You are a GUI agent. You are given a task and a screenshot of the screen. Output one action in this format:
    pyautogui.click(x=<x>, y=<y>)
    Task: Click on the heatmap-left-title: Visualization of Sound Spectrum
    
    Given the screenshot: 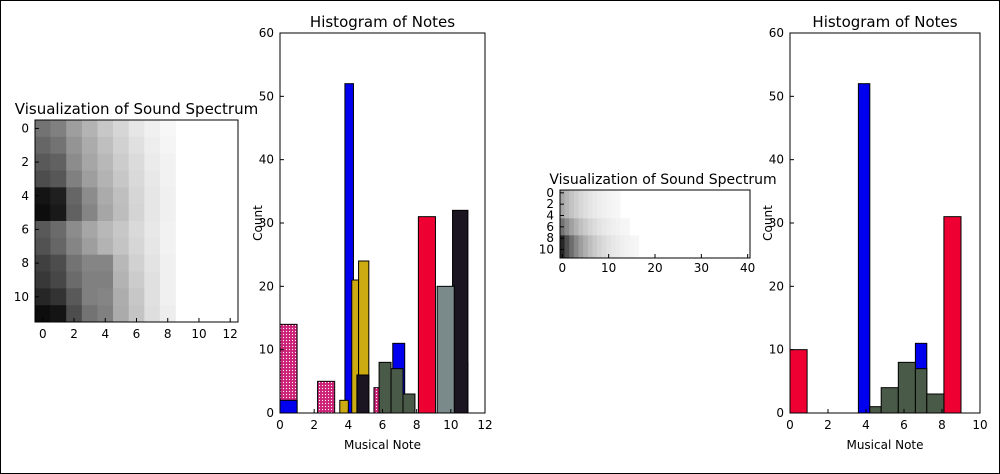 What is the action you would take?
    pyautogui.click(x=136, y=109)
    